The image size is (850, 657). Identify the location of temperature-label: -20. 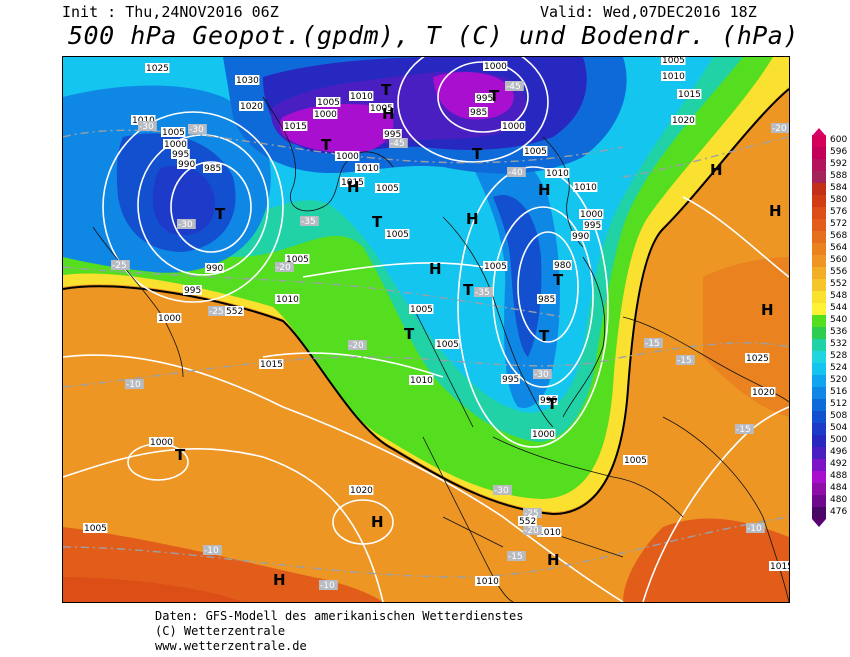
(780, 128).